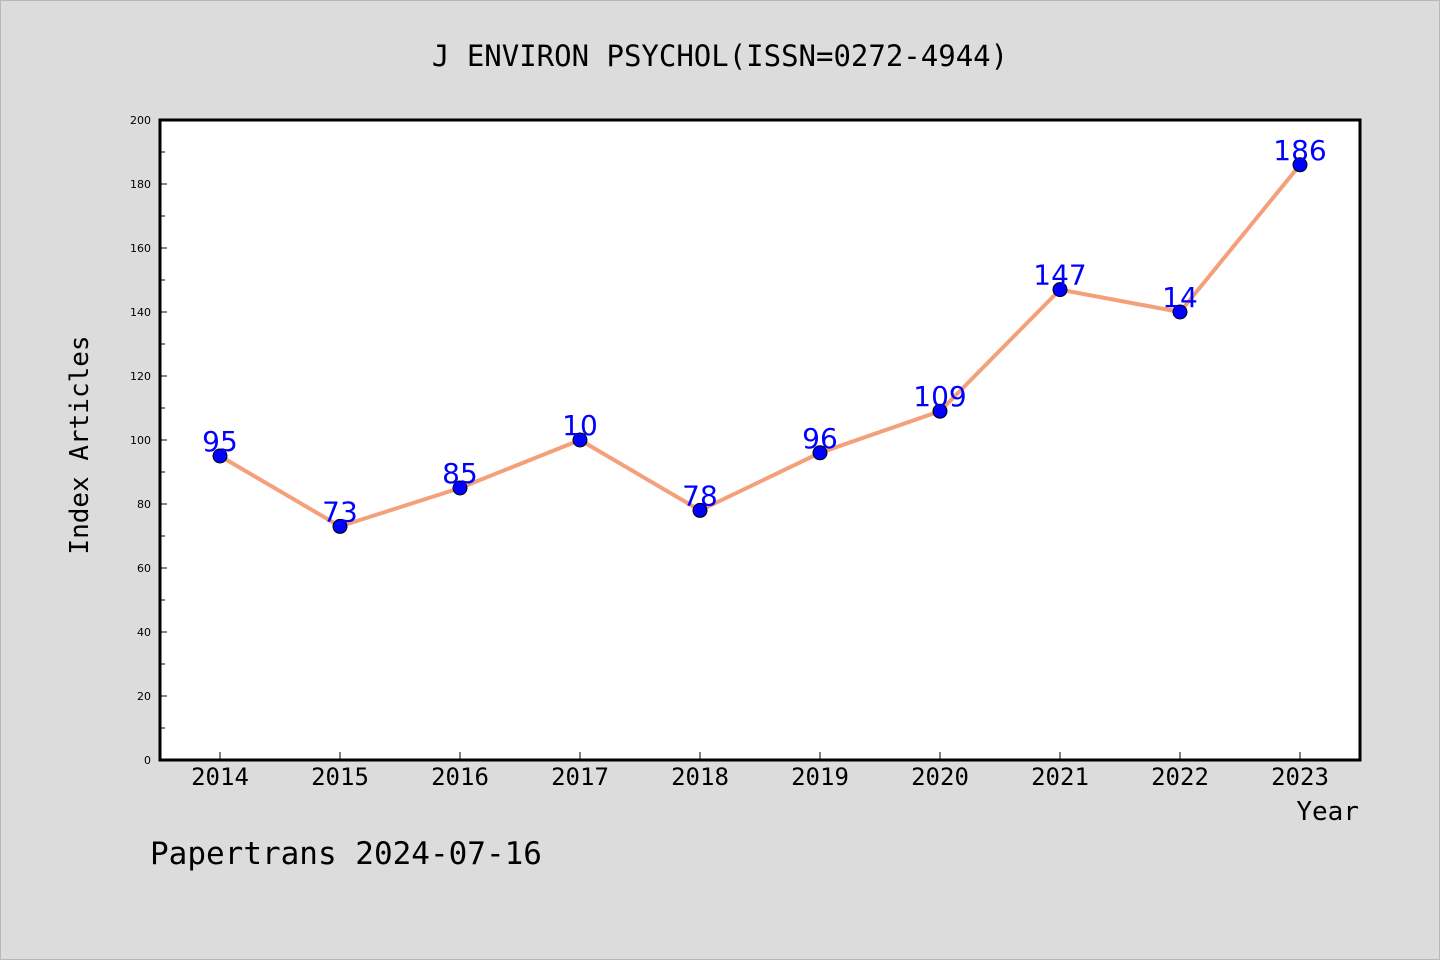 The height and width of the screenshot is (960, 1440). I want to click on x-tick-label: 2015, so click(340, 777).